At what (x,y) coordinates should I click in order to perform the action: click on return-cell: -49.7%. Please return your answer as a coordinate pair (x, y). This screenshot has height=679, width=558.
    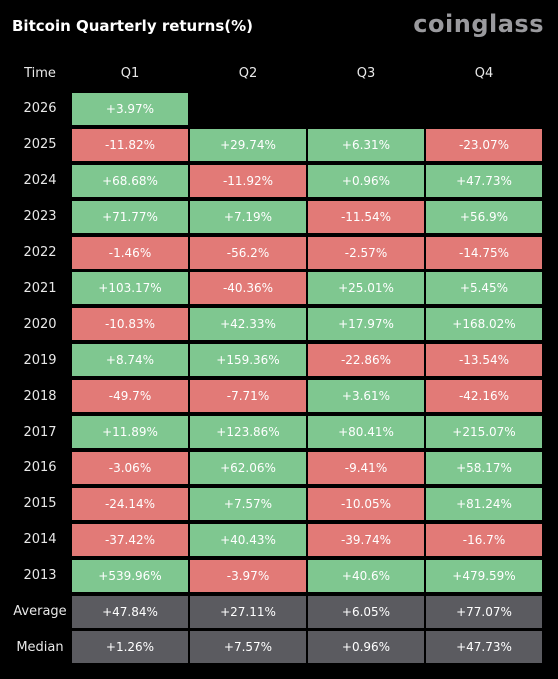
    Looking at the image, I should click on (130, 396).